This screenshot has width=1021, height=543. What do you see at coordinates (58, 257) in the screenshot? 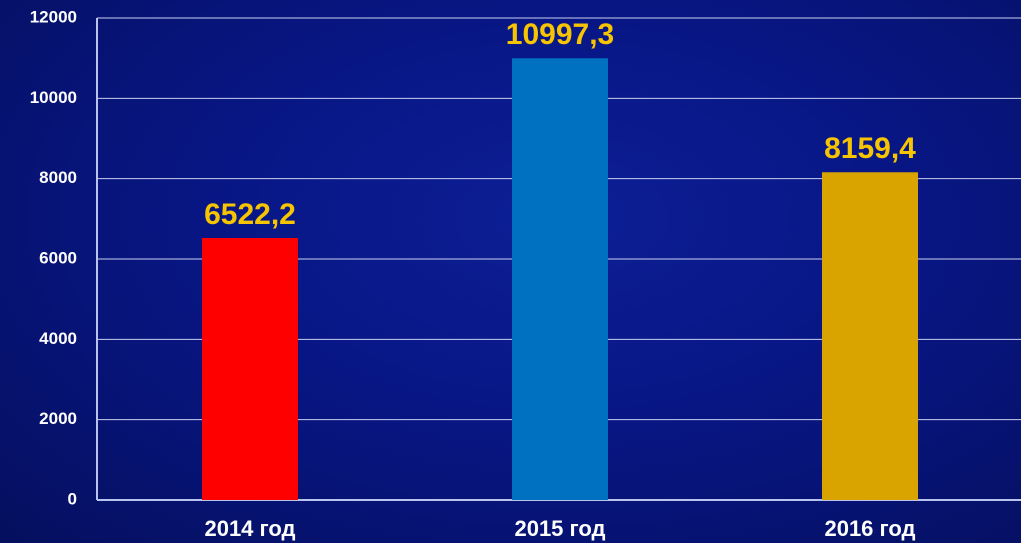
I see `y-tick-label: 6000` at bounding box center [58, 257].